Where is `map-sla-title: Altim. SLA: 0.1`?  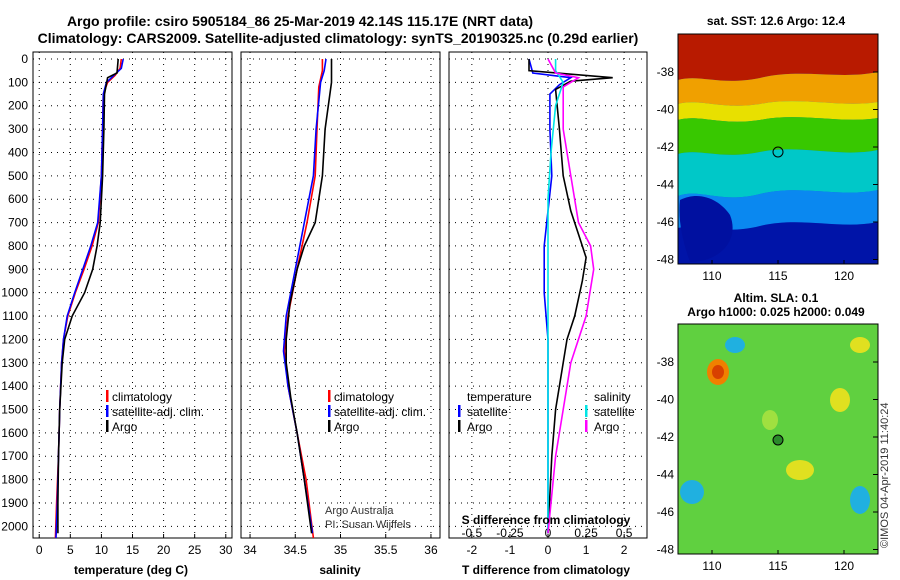
map-sla-title: Altim. SLA: 0.1 is located at coordinates (776, 298).